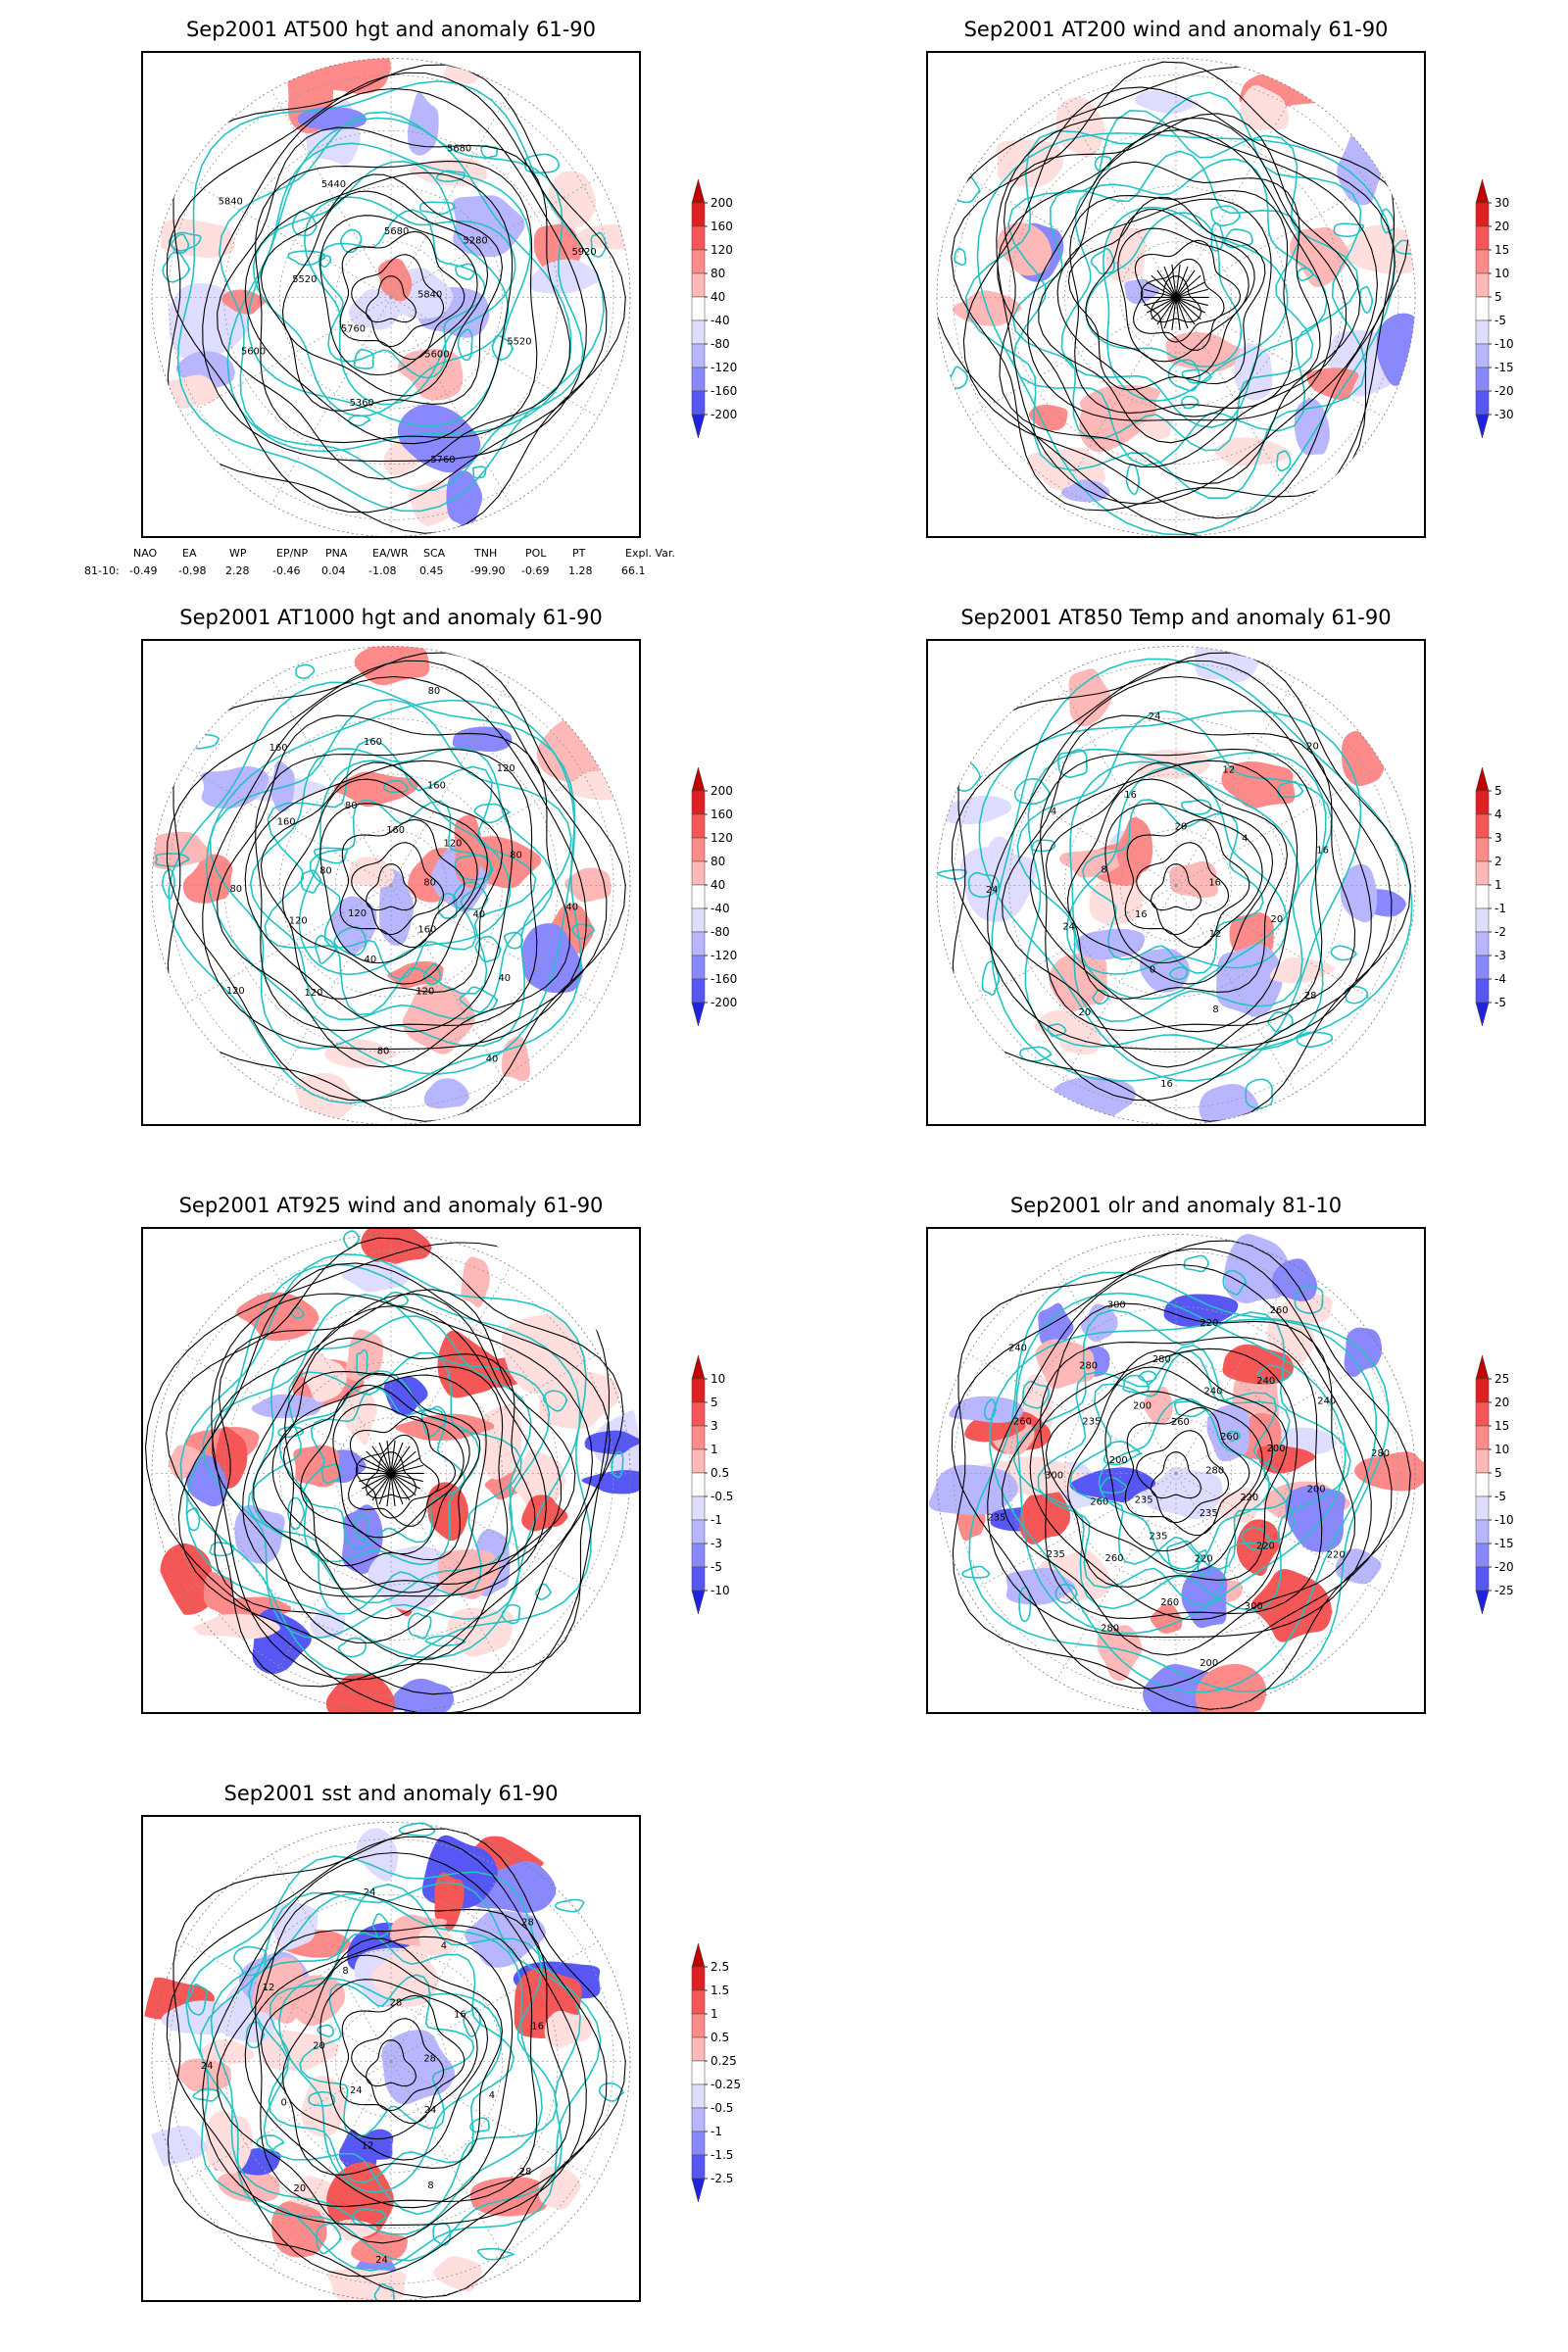 This screenshot has height=2352, width=1568. I want to click on contour-label: 5360, so click(362, 403).